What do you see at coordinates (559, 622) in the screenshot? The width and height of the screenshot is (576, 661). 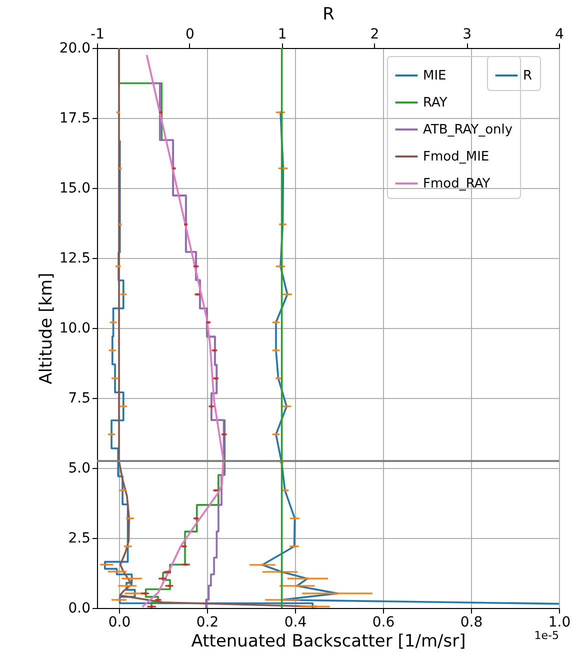 I see `x-tick-label: 1.0` at bounding box center [559, 622].